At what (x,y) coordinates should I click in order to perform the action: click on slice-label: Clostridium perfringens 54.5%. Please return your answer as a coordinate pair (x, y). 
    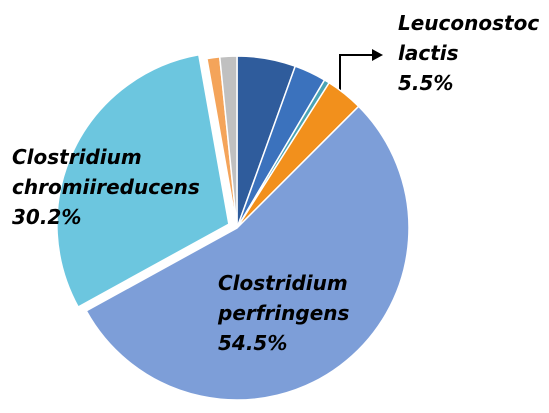
    Looking at the image, I should click on (303, 313).